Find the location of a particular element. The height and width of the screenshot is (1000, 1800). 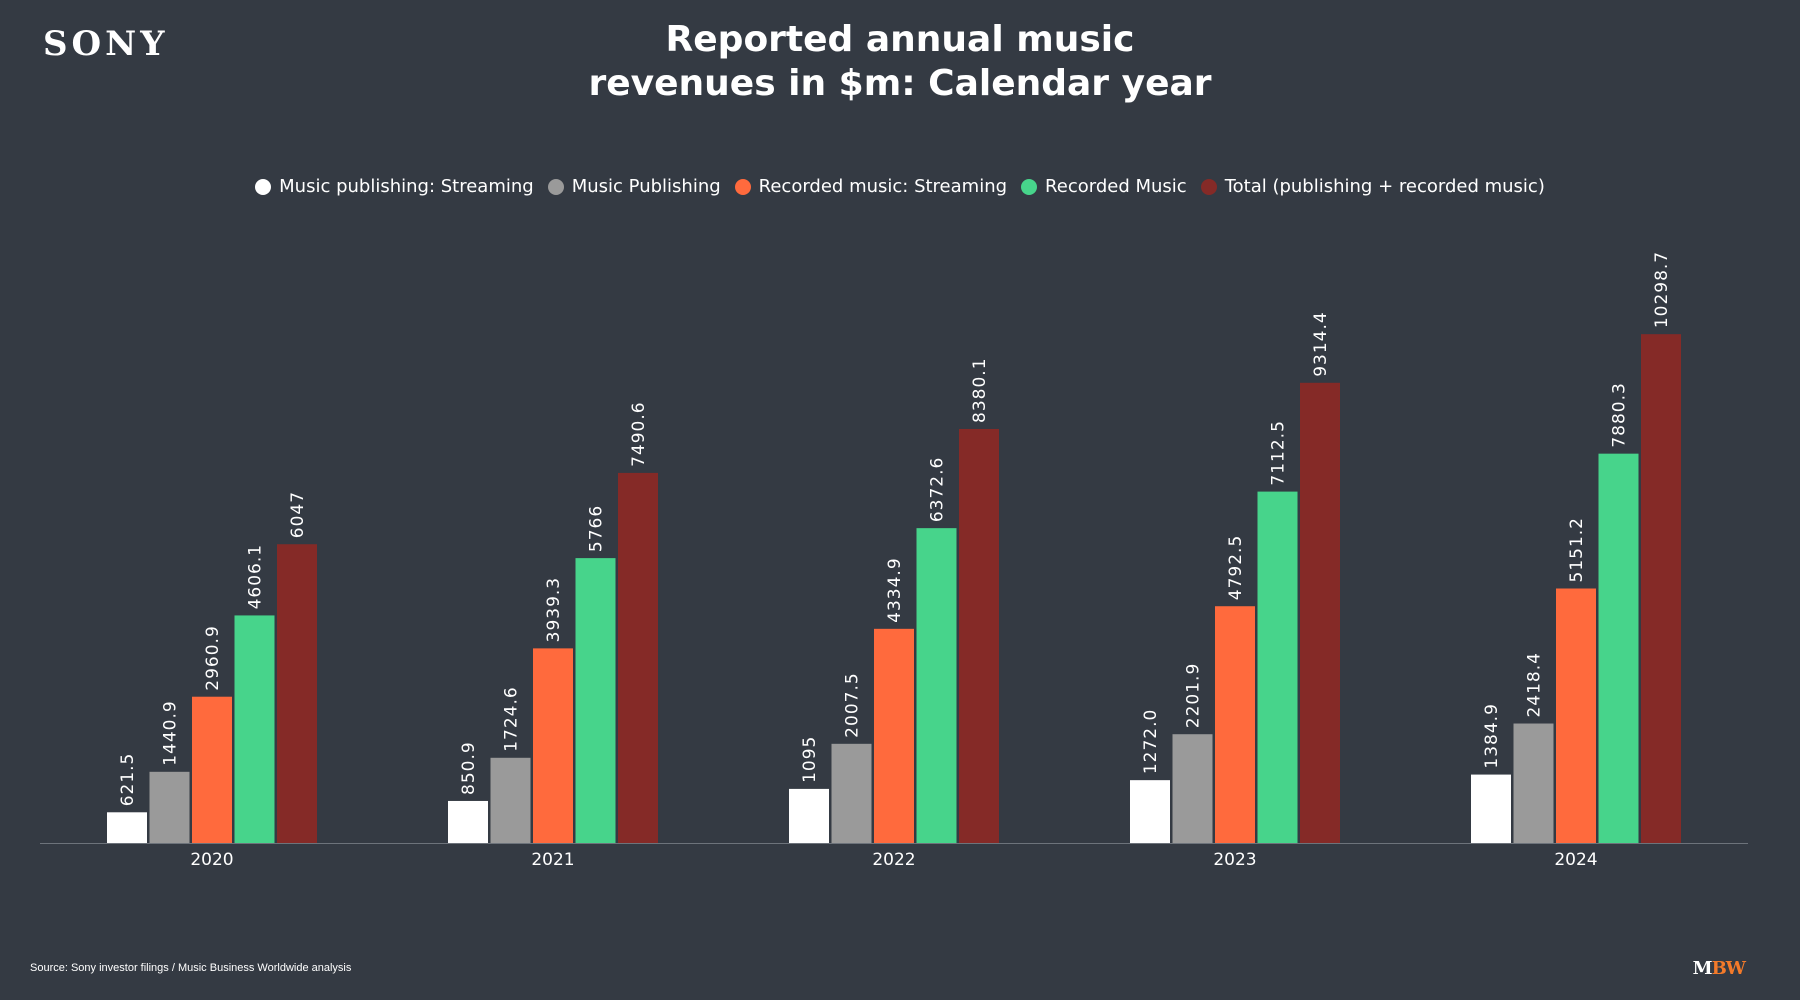

data-label-2021-series-1: 850.9 is located at coordinates (469, 768).